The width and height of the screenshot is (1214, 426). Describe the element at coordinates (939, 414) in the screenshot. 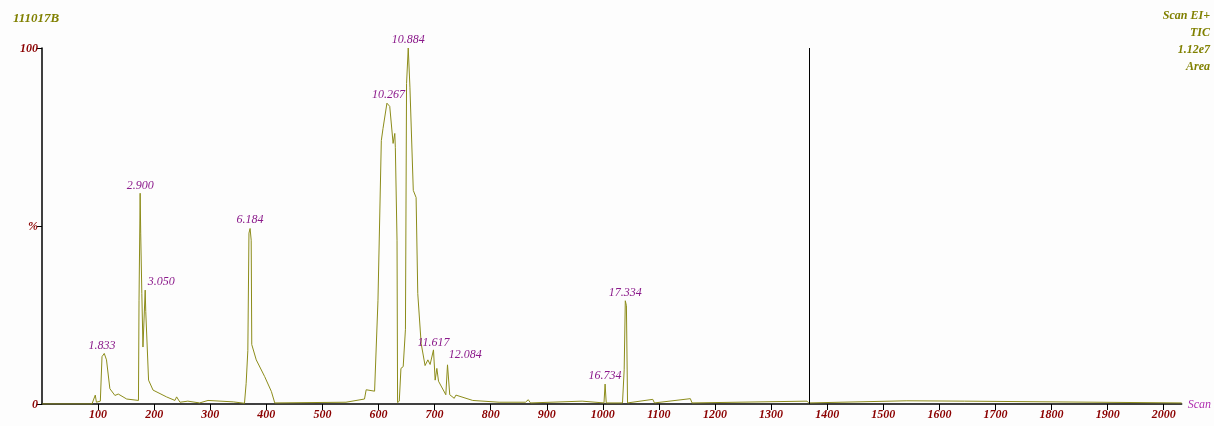

I see `x-tick-label: 1600` at that location.